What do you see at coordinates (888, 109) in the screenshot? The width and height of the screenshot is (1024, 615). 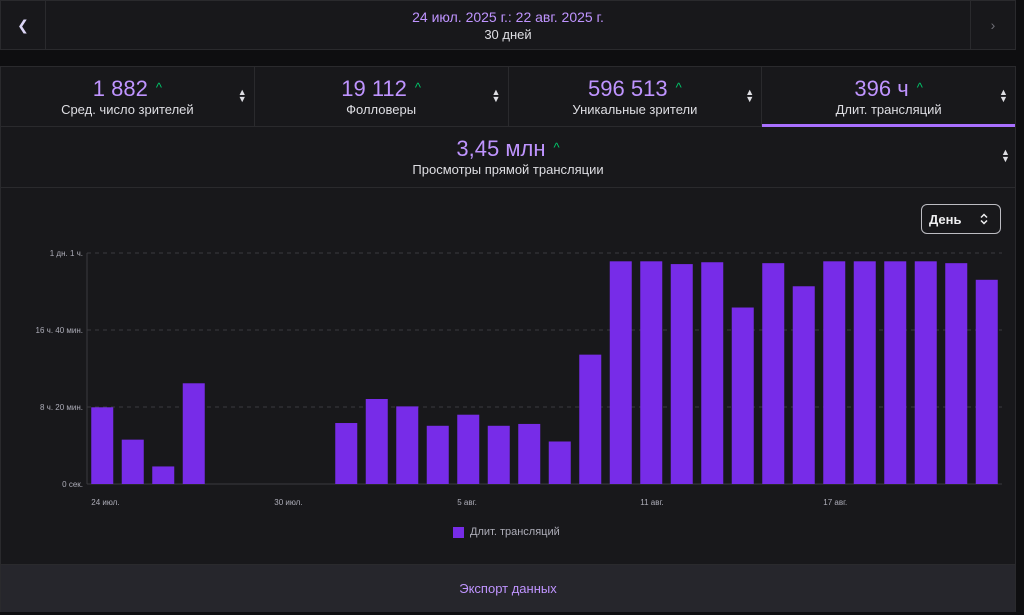 I see `stat-label: Длит. трансляций` at bounding box center [888, 109].